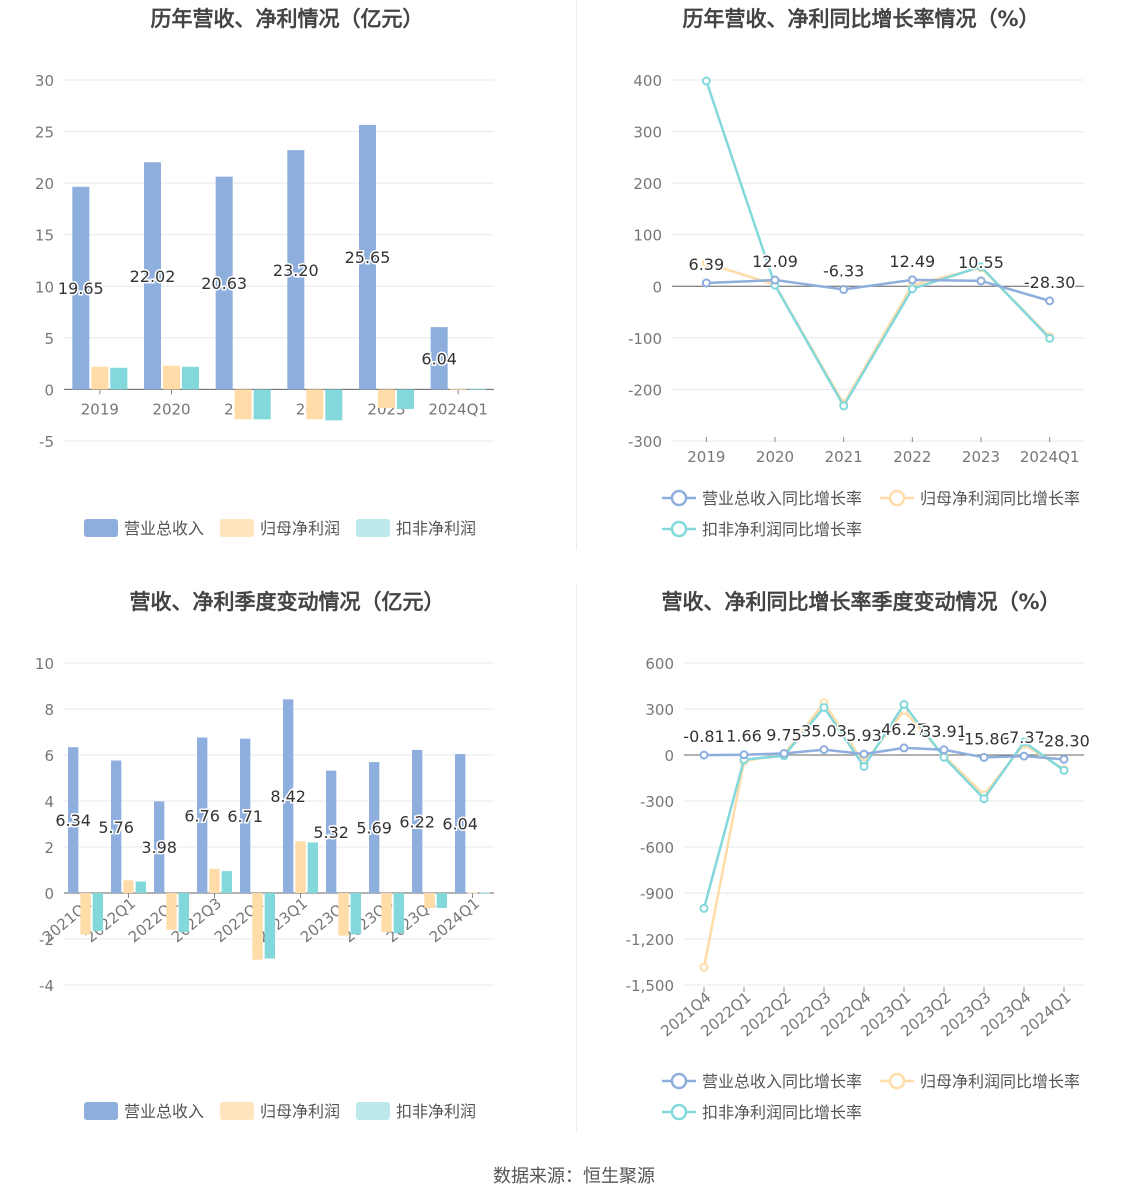 Image resolution: width=1148 pixels, height=1202 pixels. Describe the element at coordinates (576, 858) in the screenshot. I see `vertical-divider-bottom` at that location.